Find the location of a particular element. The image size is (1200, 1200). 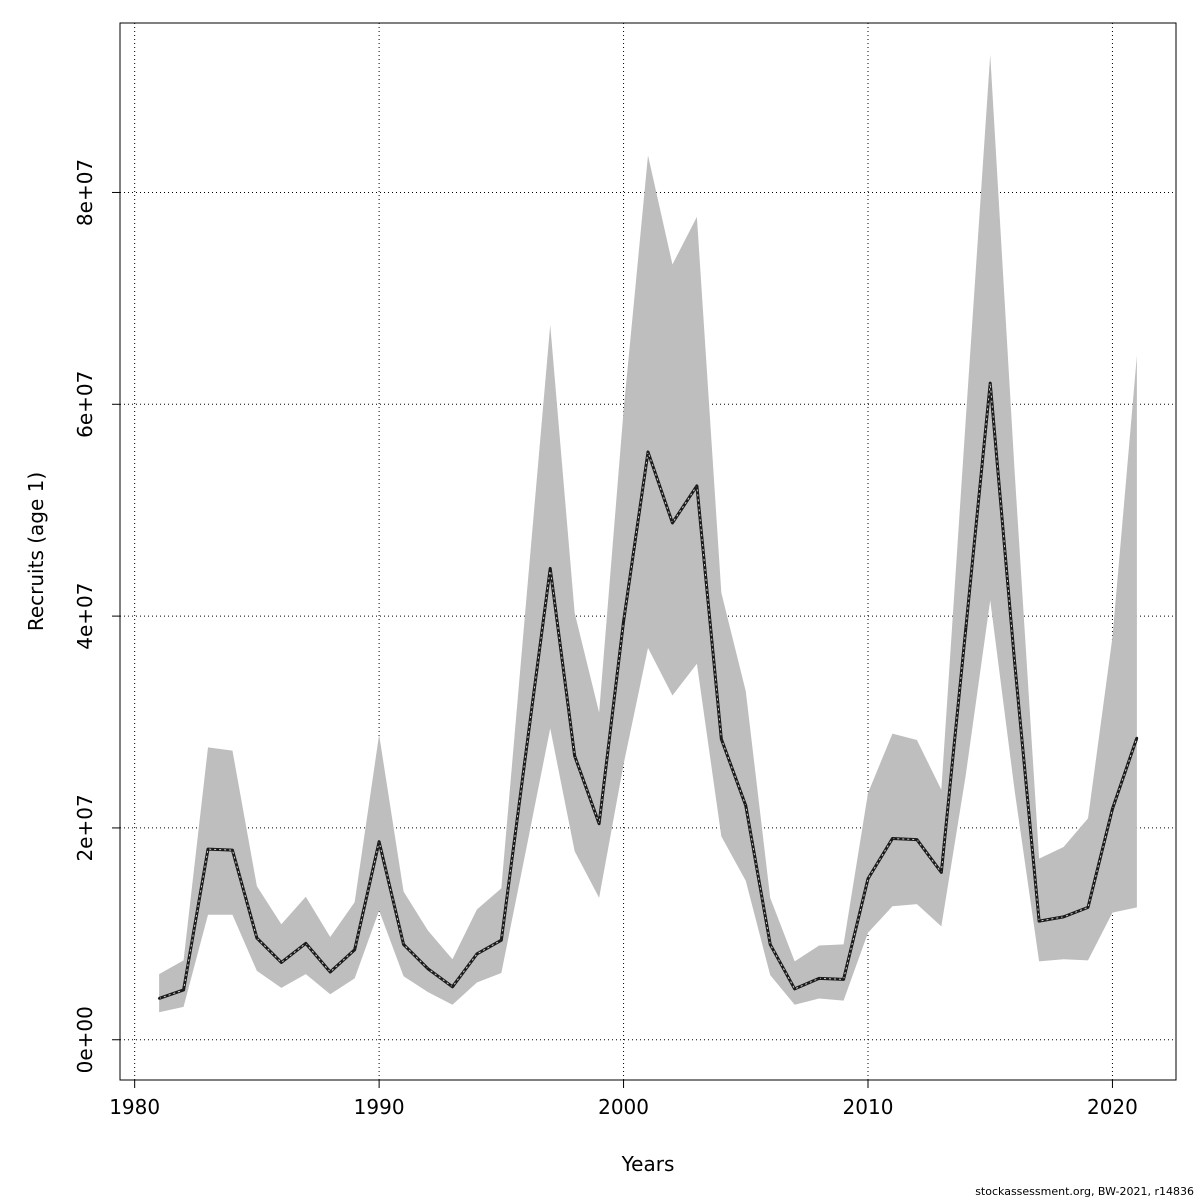

x-tick-label: 2010 is located at coordinates (868, 1107).